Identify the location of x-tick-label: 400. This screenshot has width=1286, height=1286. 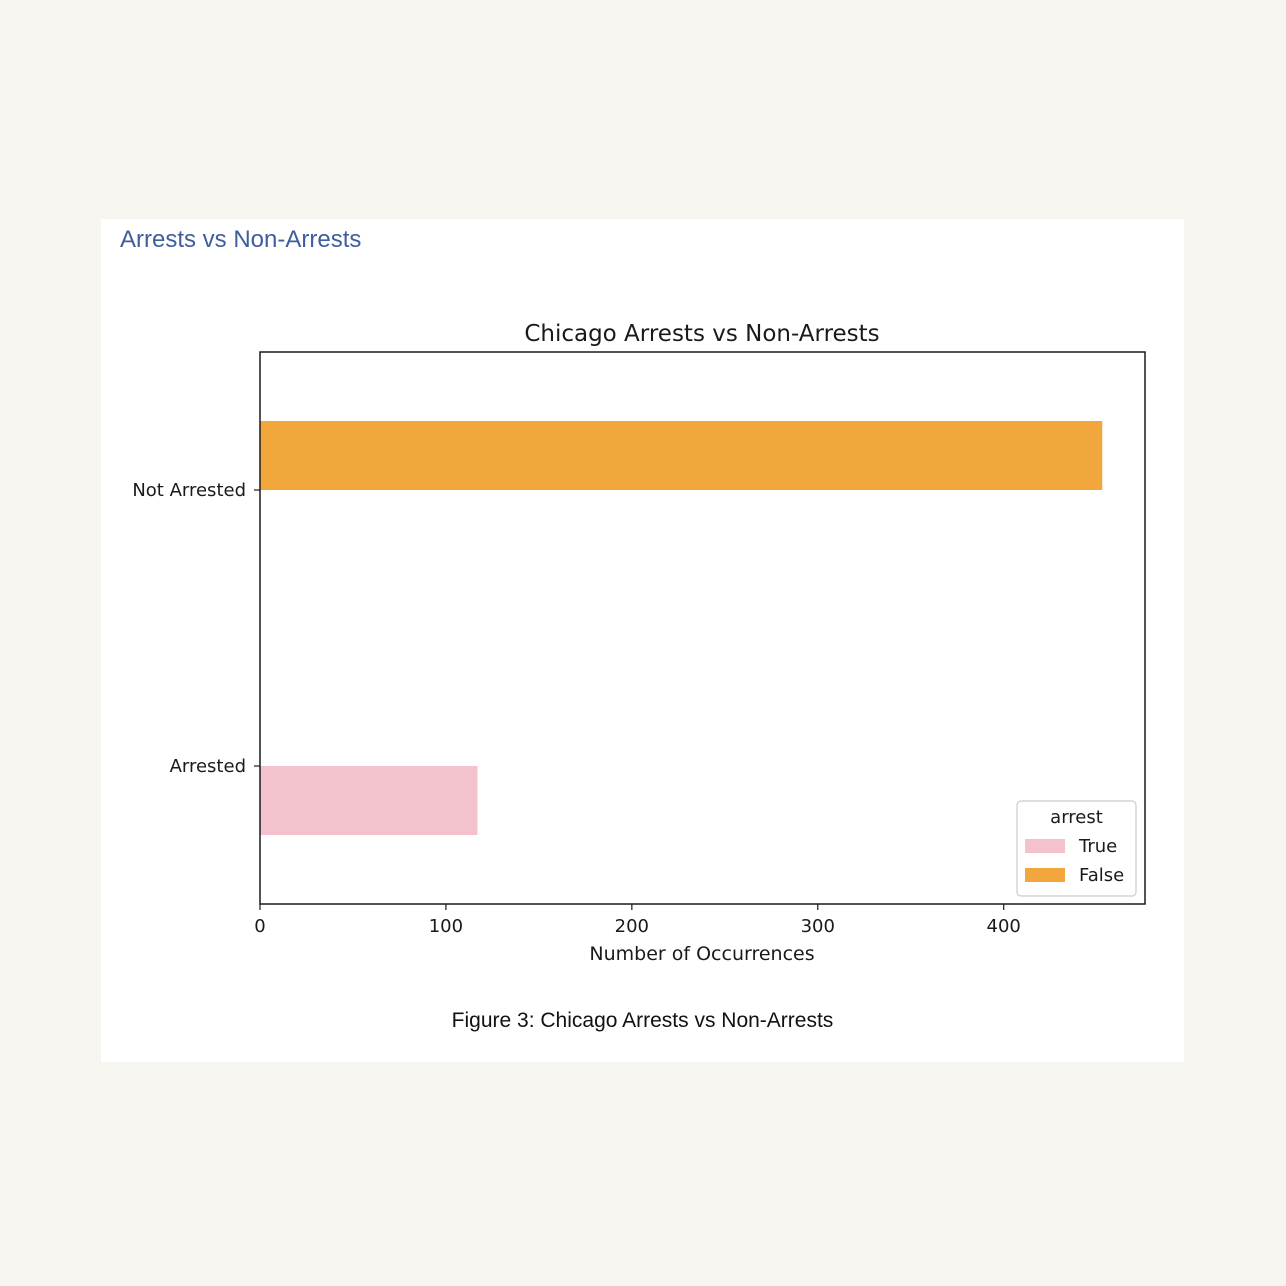
(1004, 926).